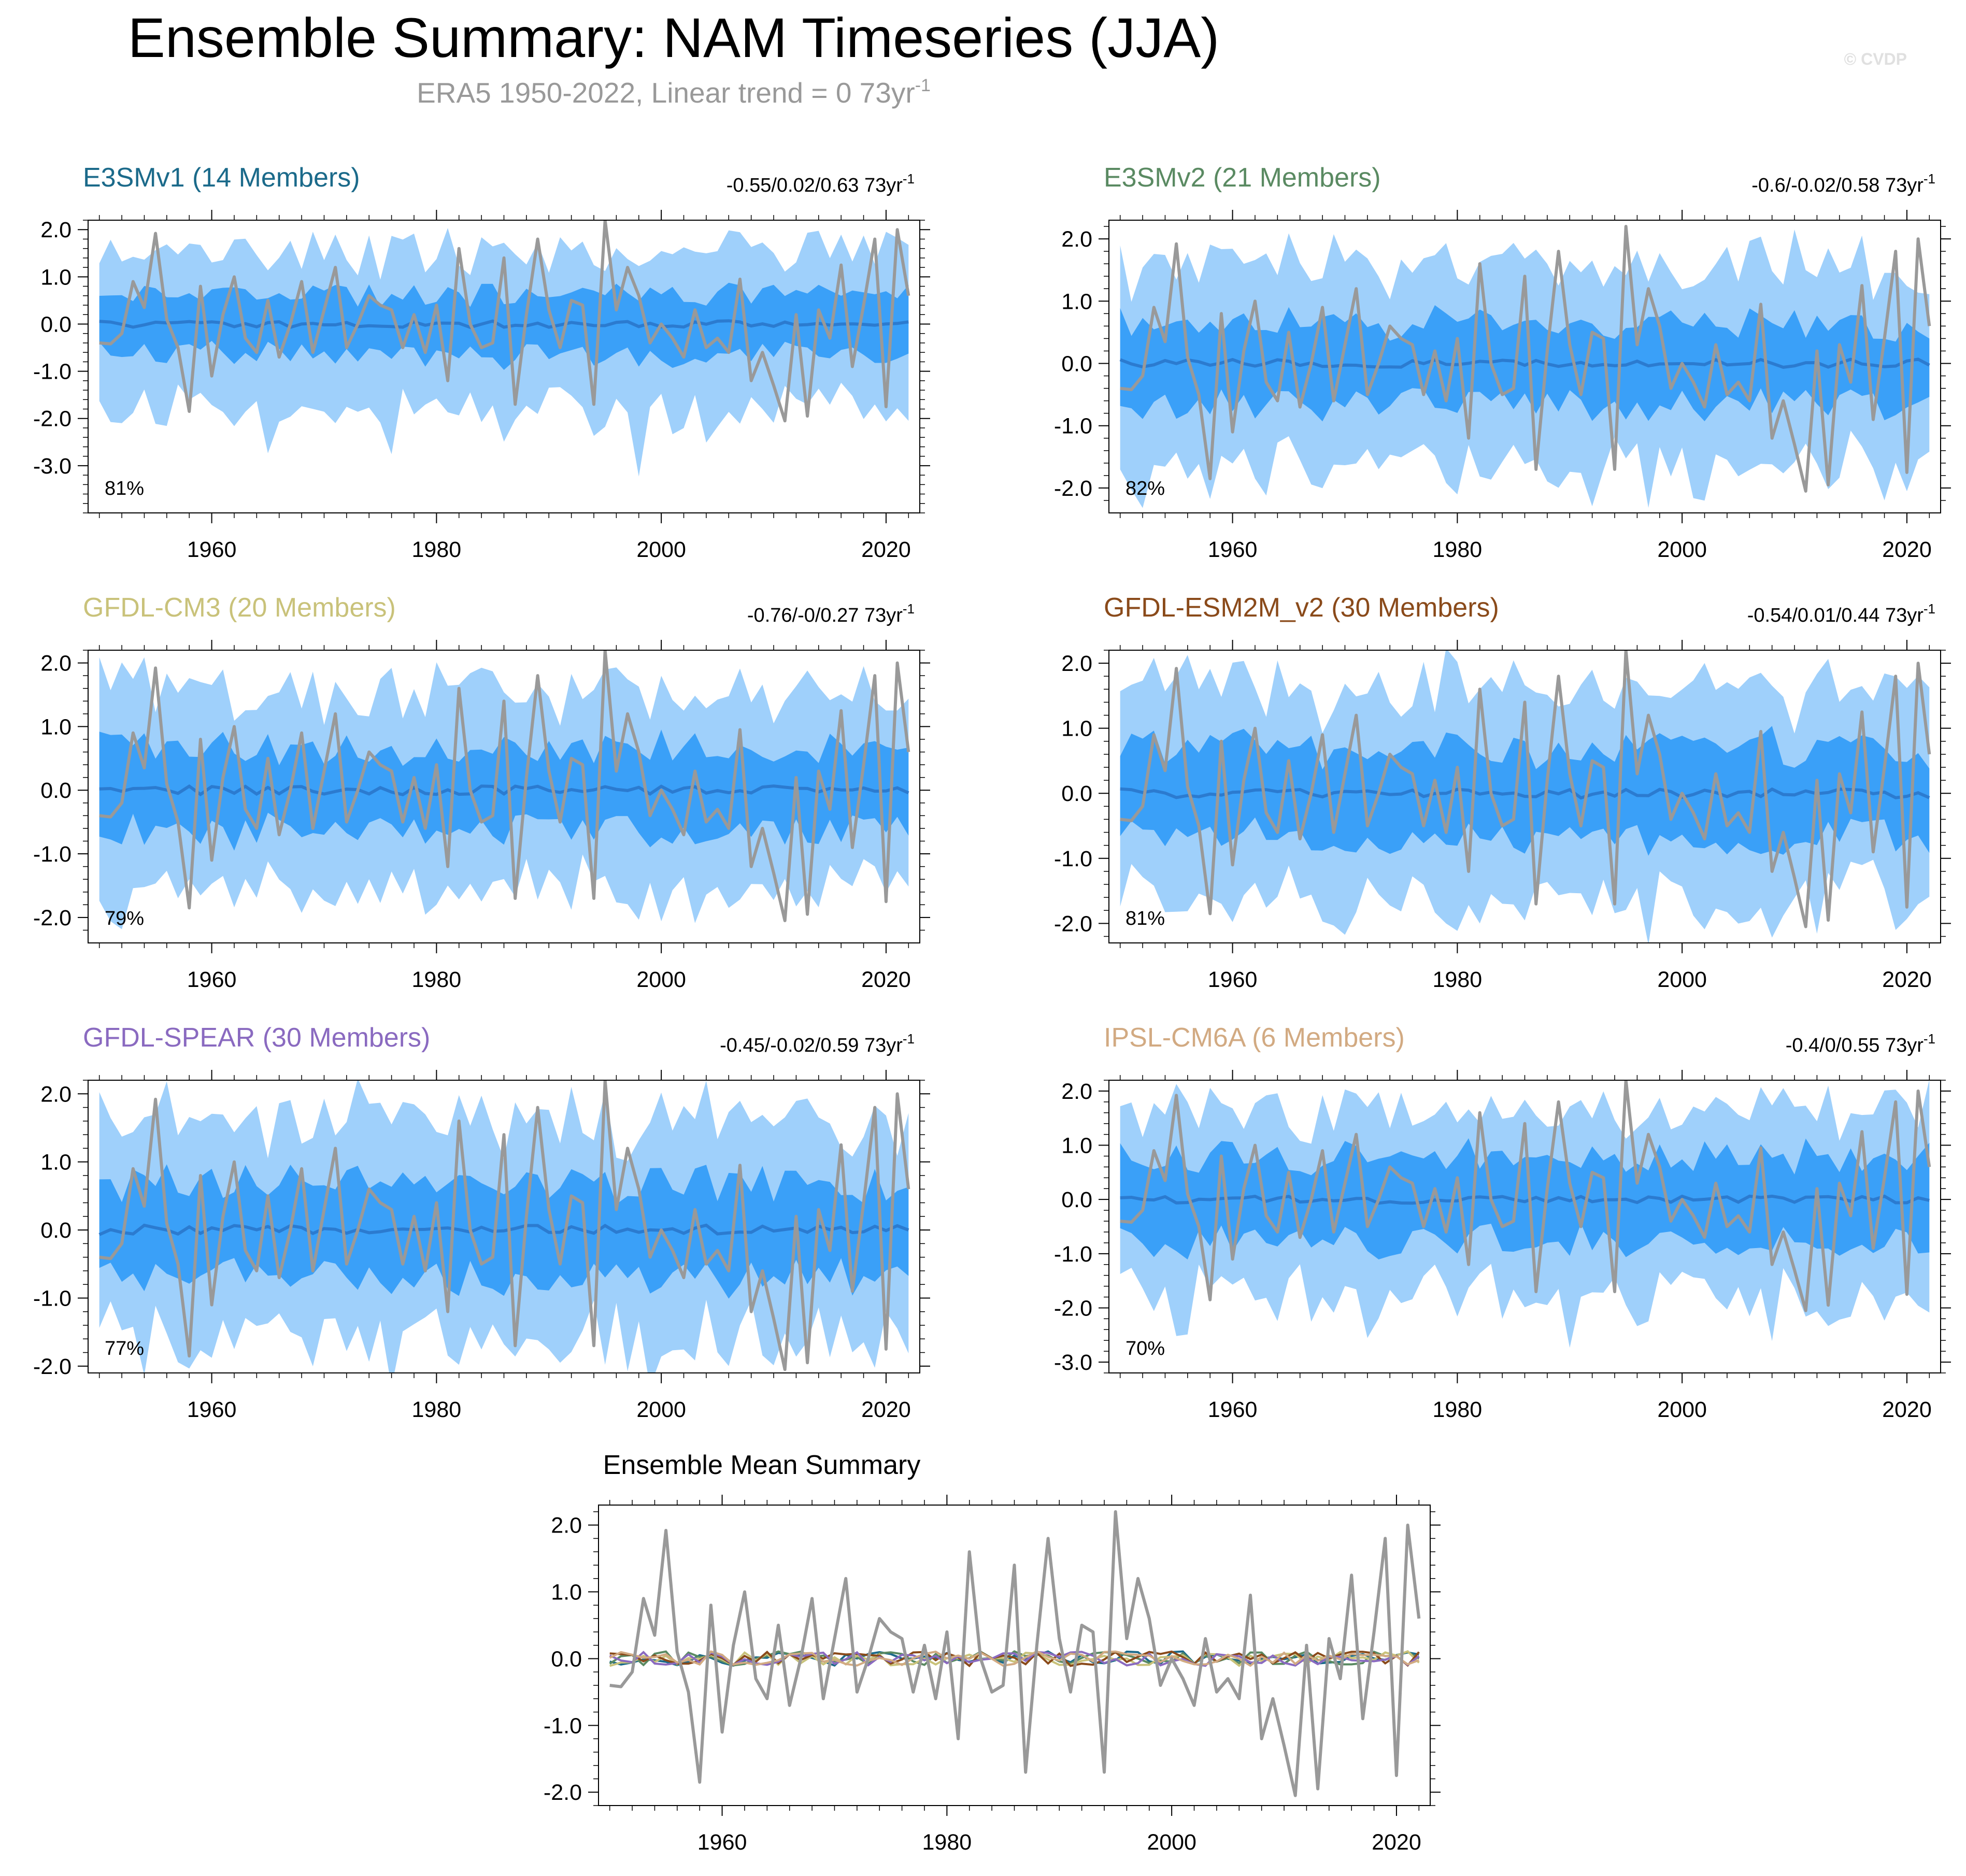 The width and height of the screenshot is (1966, 1876). I want to click on percent-label: 79%, so click(124, 918).